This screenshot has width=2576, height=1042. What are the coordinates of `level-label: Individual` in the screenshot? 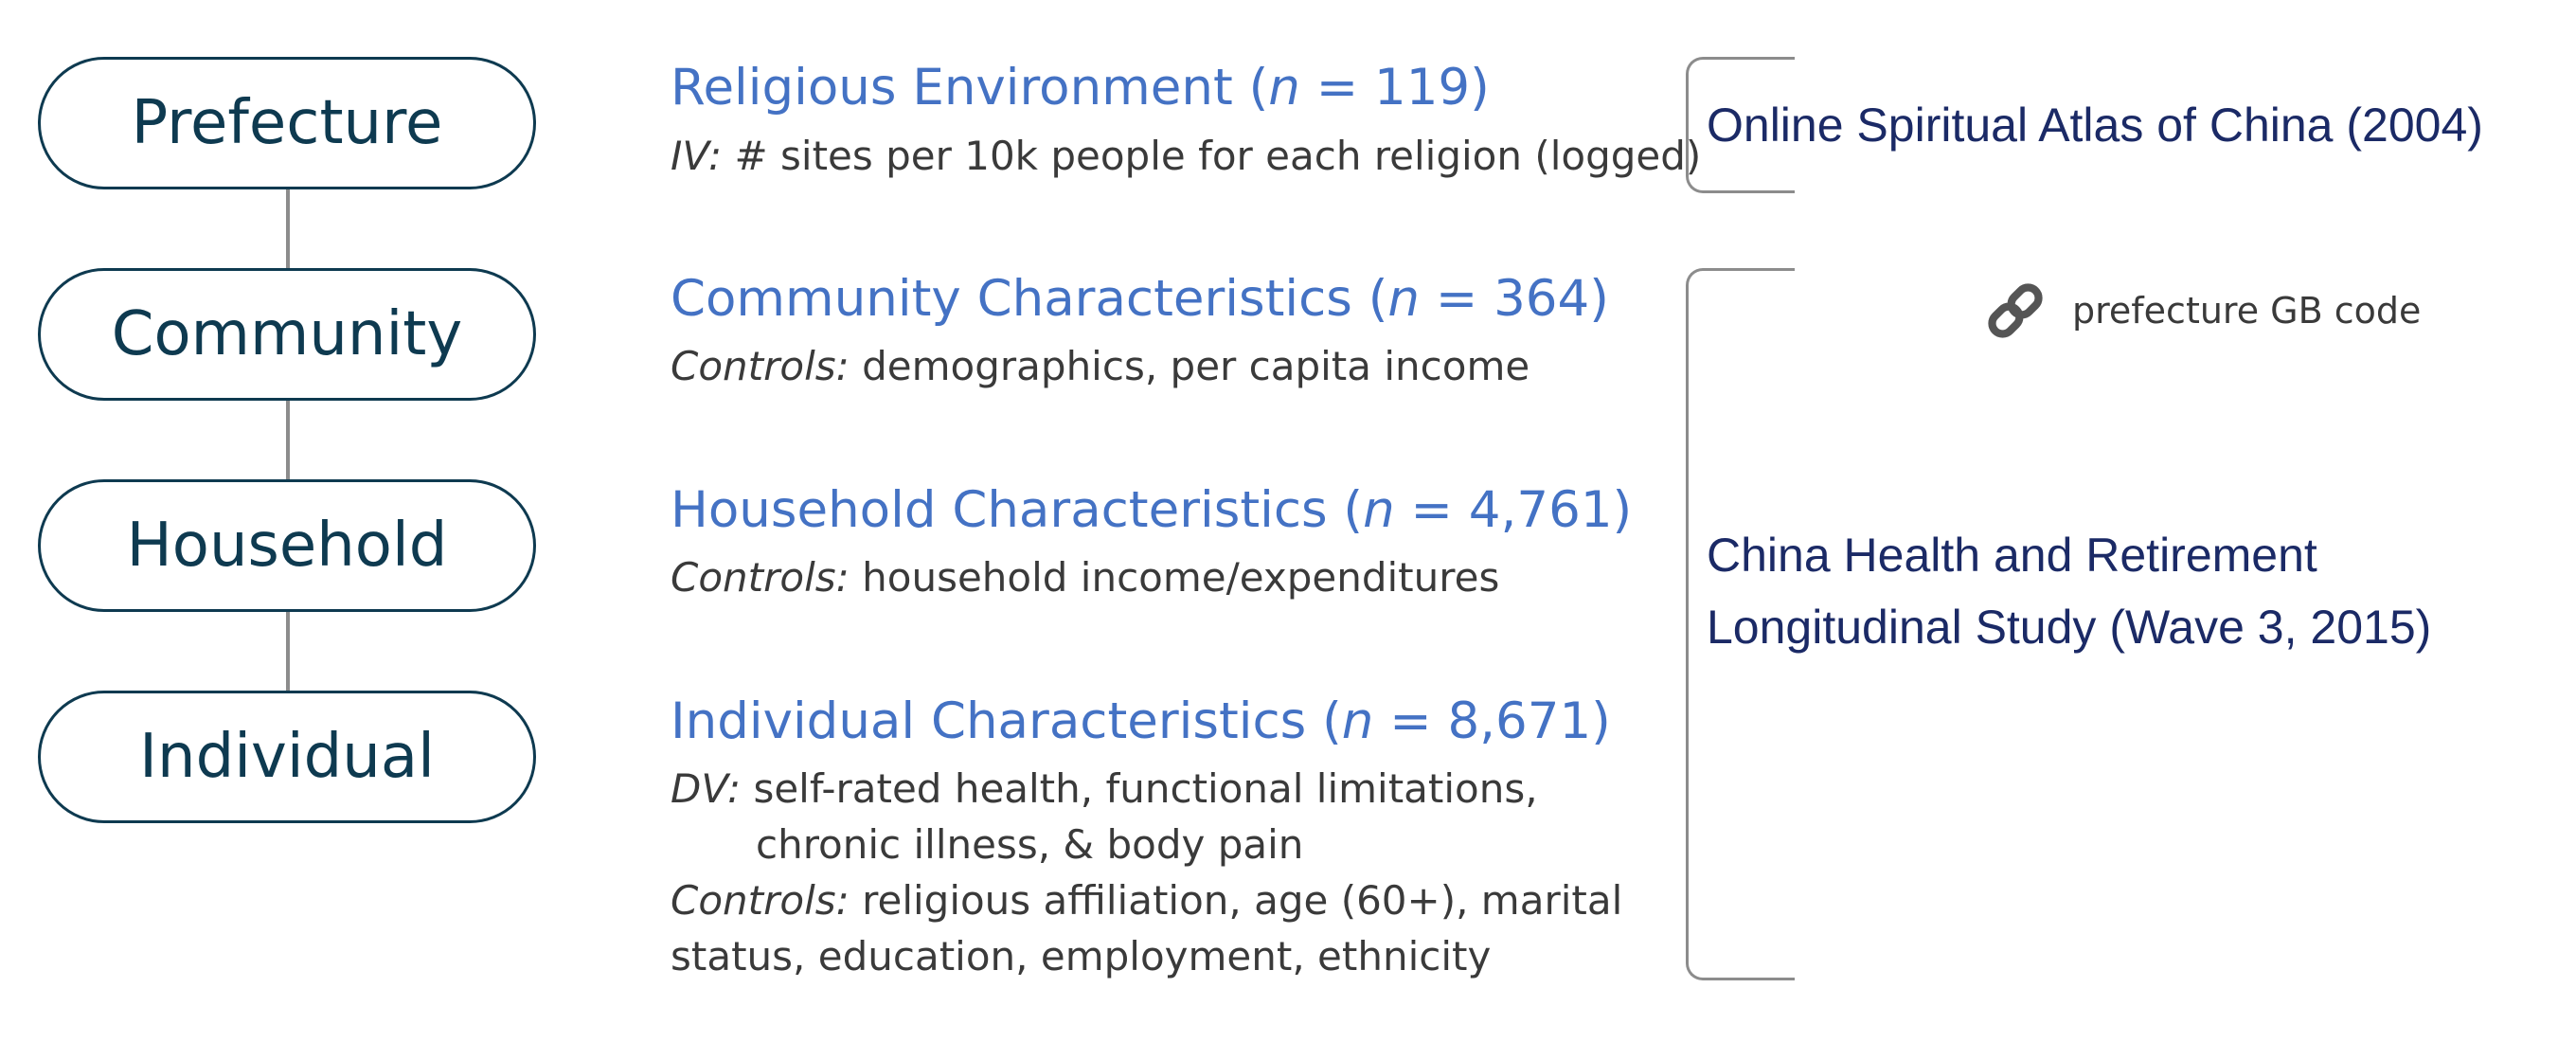 It's located at (287, 757).